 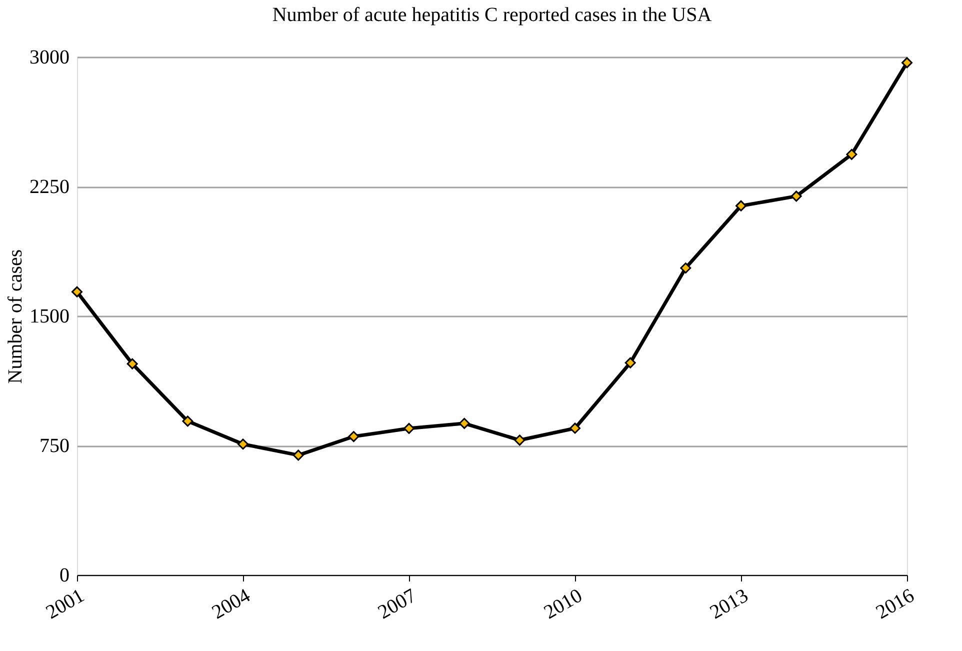 I want to click on y-tick-label: 1500, so click(x=50, y=317).